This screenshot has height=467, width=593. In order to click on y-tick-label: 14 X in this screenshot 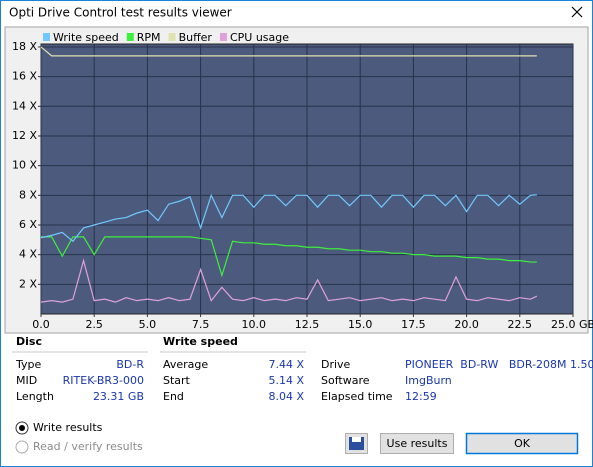, I will do `click(24, 105)`.